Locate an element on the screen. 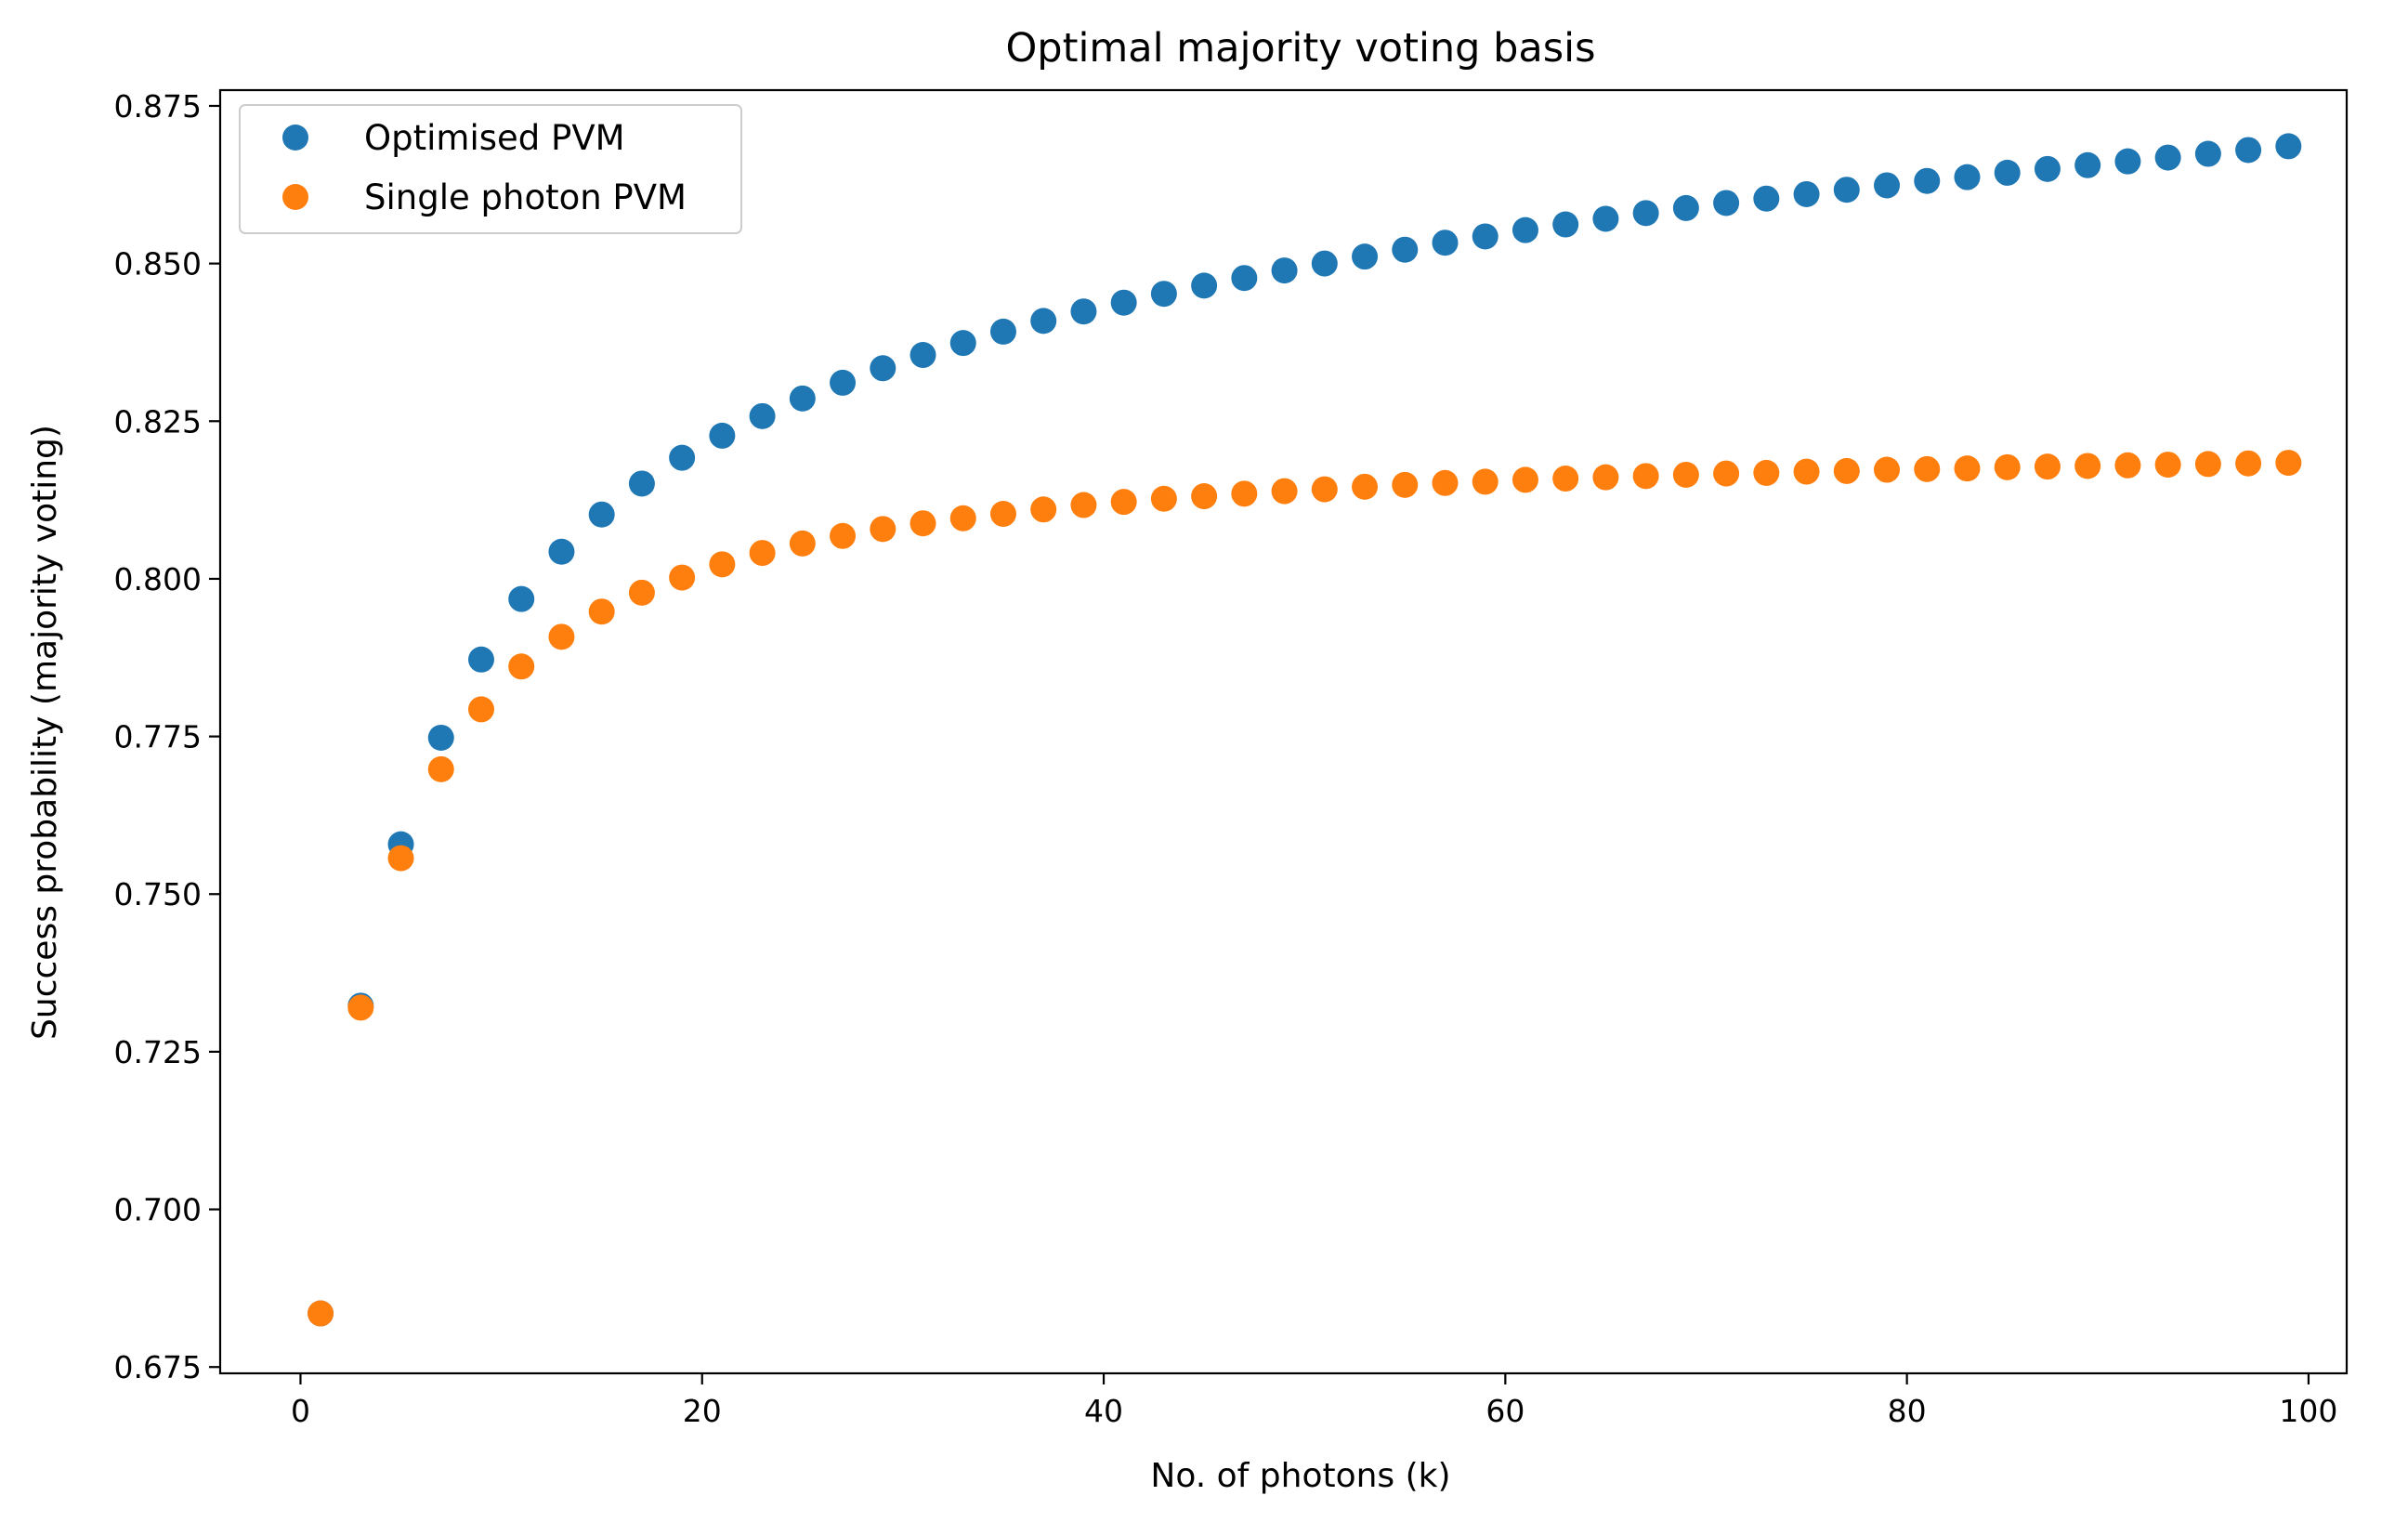  y-axis-label: Success probability (majority voting) is located at coordinates (45, 733).